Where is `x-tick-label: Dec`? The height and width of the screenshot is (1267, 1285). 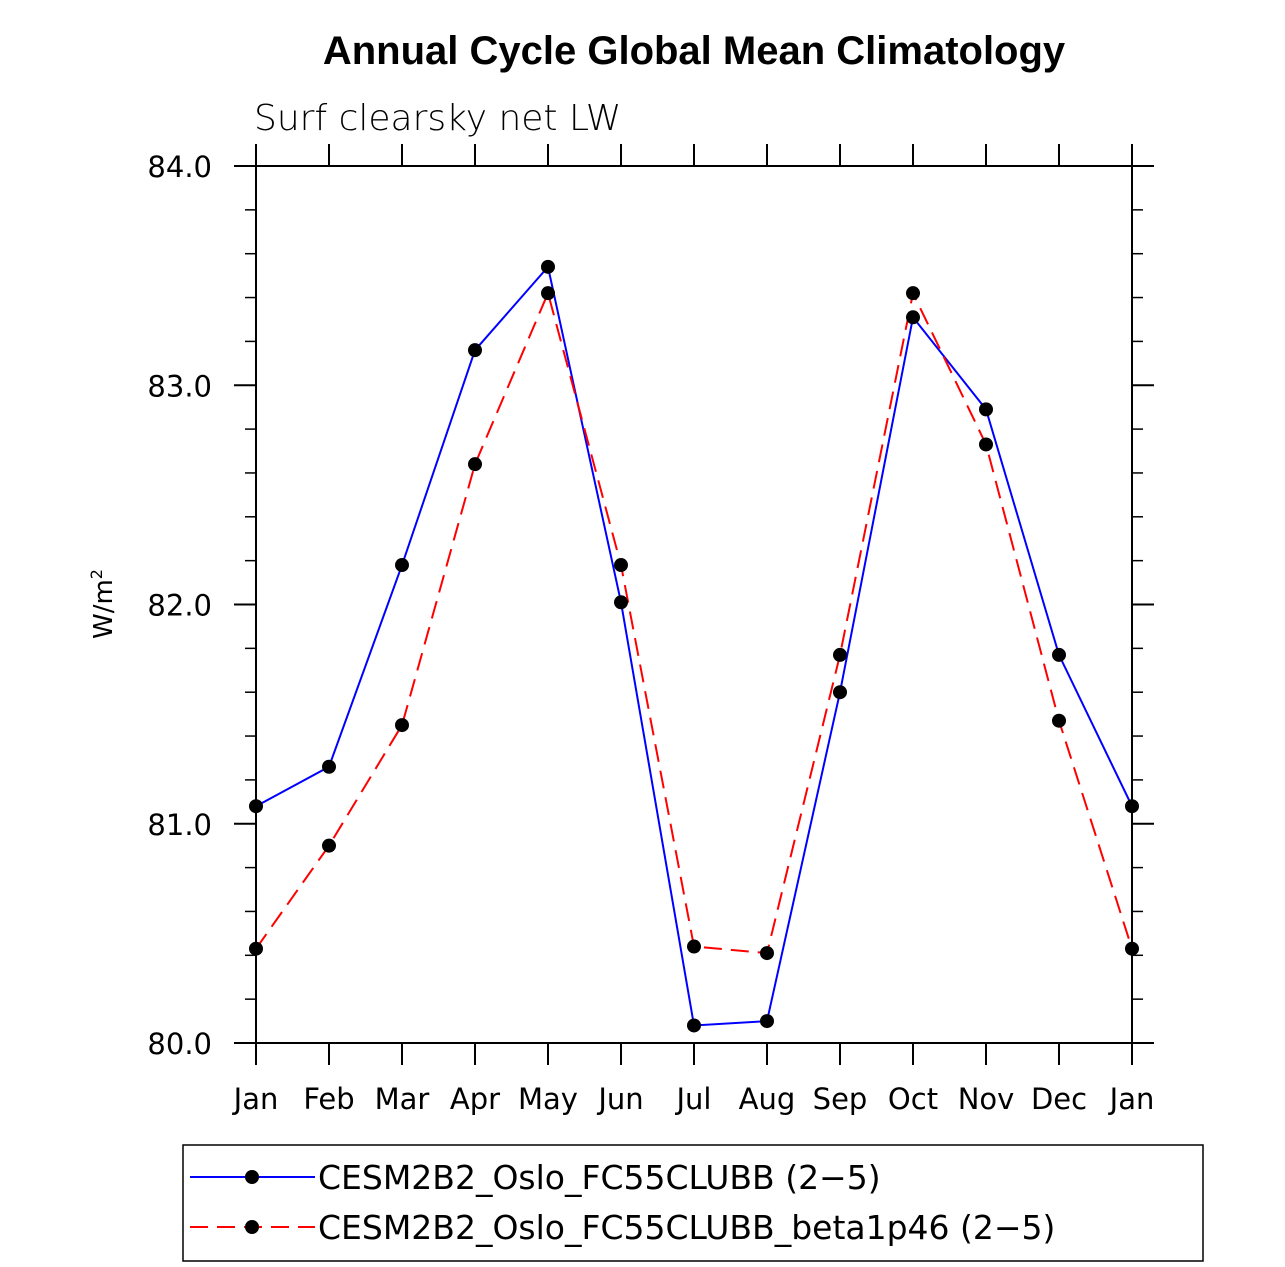
x-tick-label: Dec is located at coordinates (1059, 1099).